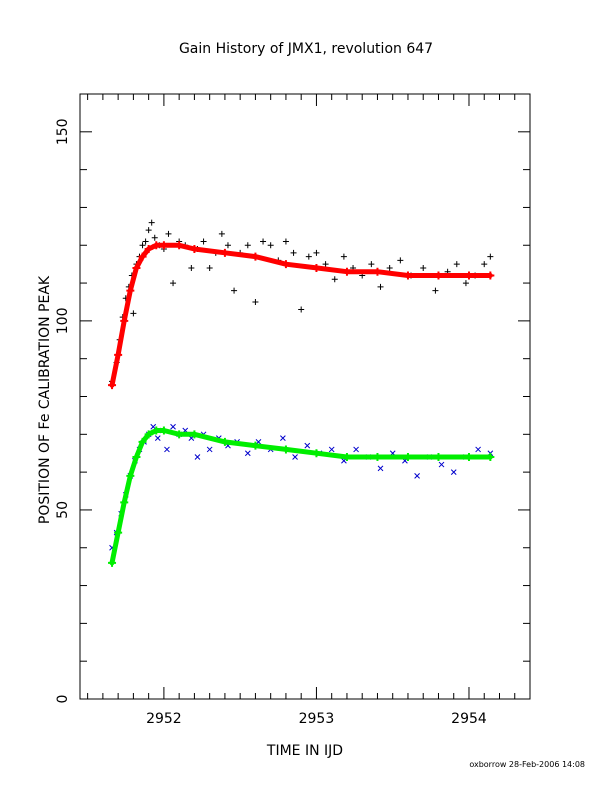 The image size is (612, 792). What do you see at coordinates (527, 764) in the screenshot?
I see `footer-stamp: oxborrow 28-Feb-2006 14:08` at bounding box center [527, 764].